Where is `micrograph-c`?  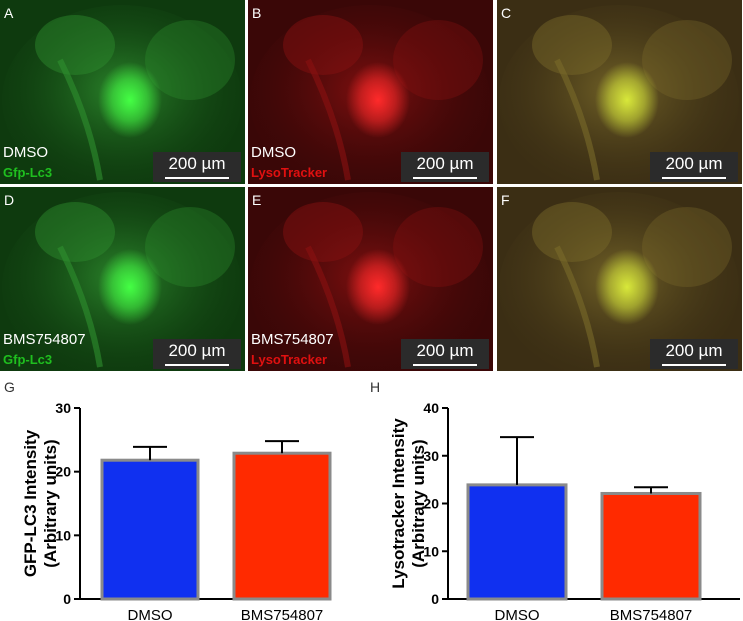 micrograph-c is located at coordinates (619, 92).